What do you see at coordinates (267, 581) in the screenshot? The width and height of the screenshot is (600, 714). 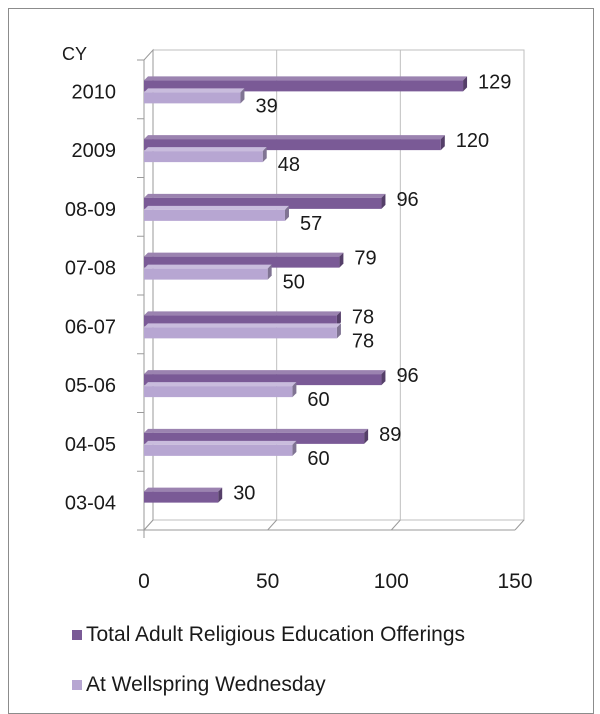 I see `x-tick-label-50: 50` at bounding box center [267, 581].